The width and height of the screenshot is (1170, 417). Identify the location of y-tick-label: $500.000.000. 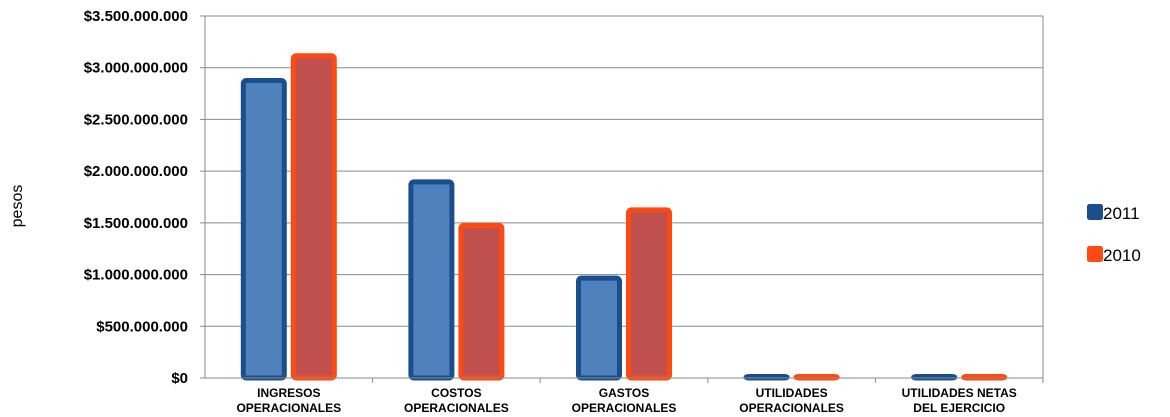
(142, 326).